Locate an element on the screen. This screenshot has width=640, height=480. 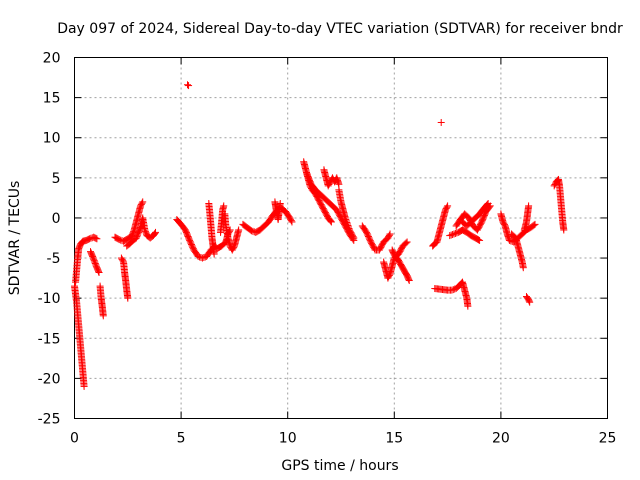
y-tick-label: 5 is located at coordinates (56, 179).